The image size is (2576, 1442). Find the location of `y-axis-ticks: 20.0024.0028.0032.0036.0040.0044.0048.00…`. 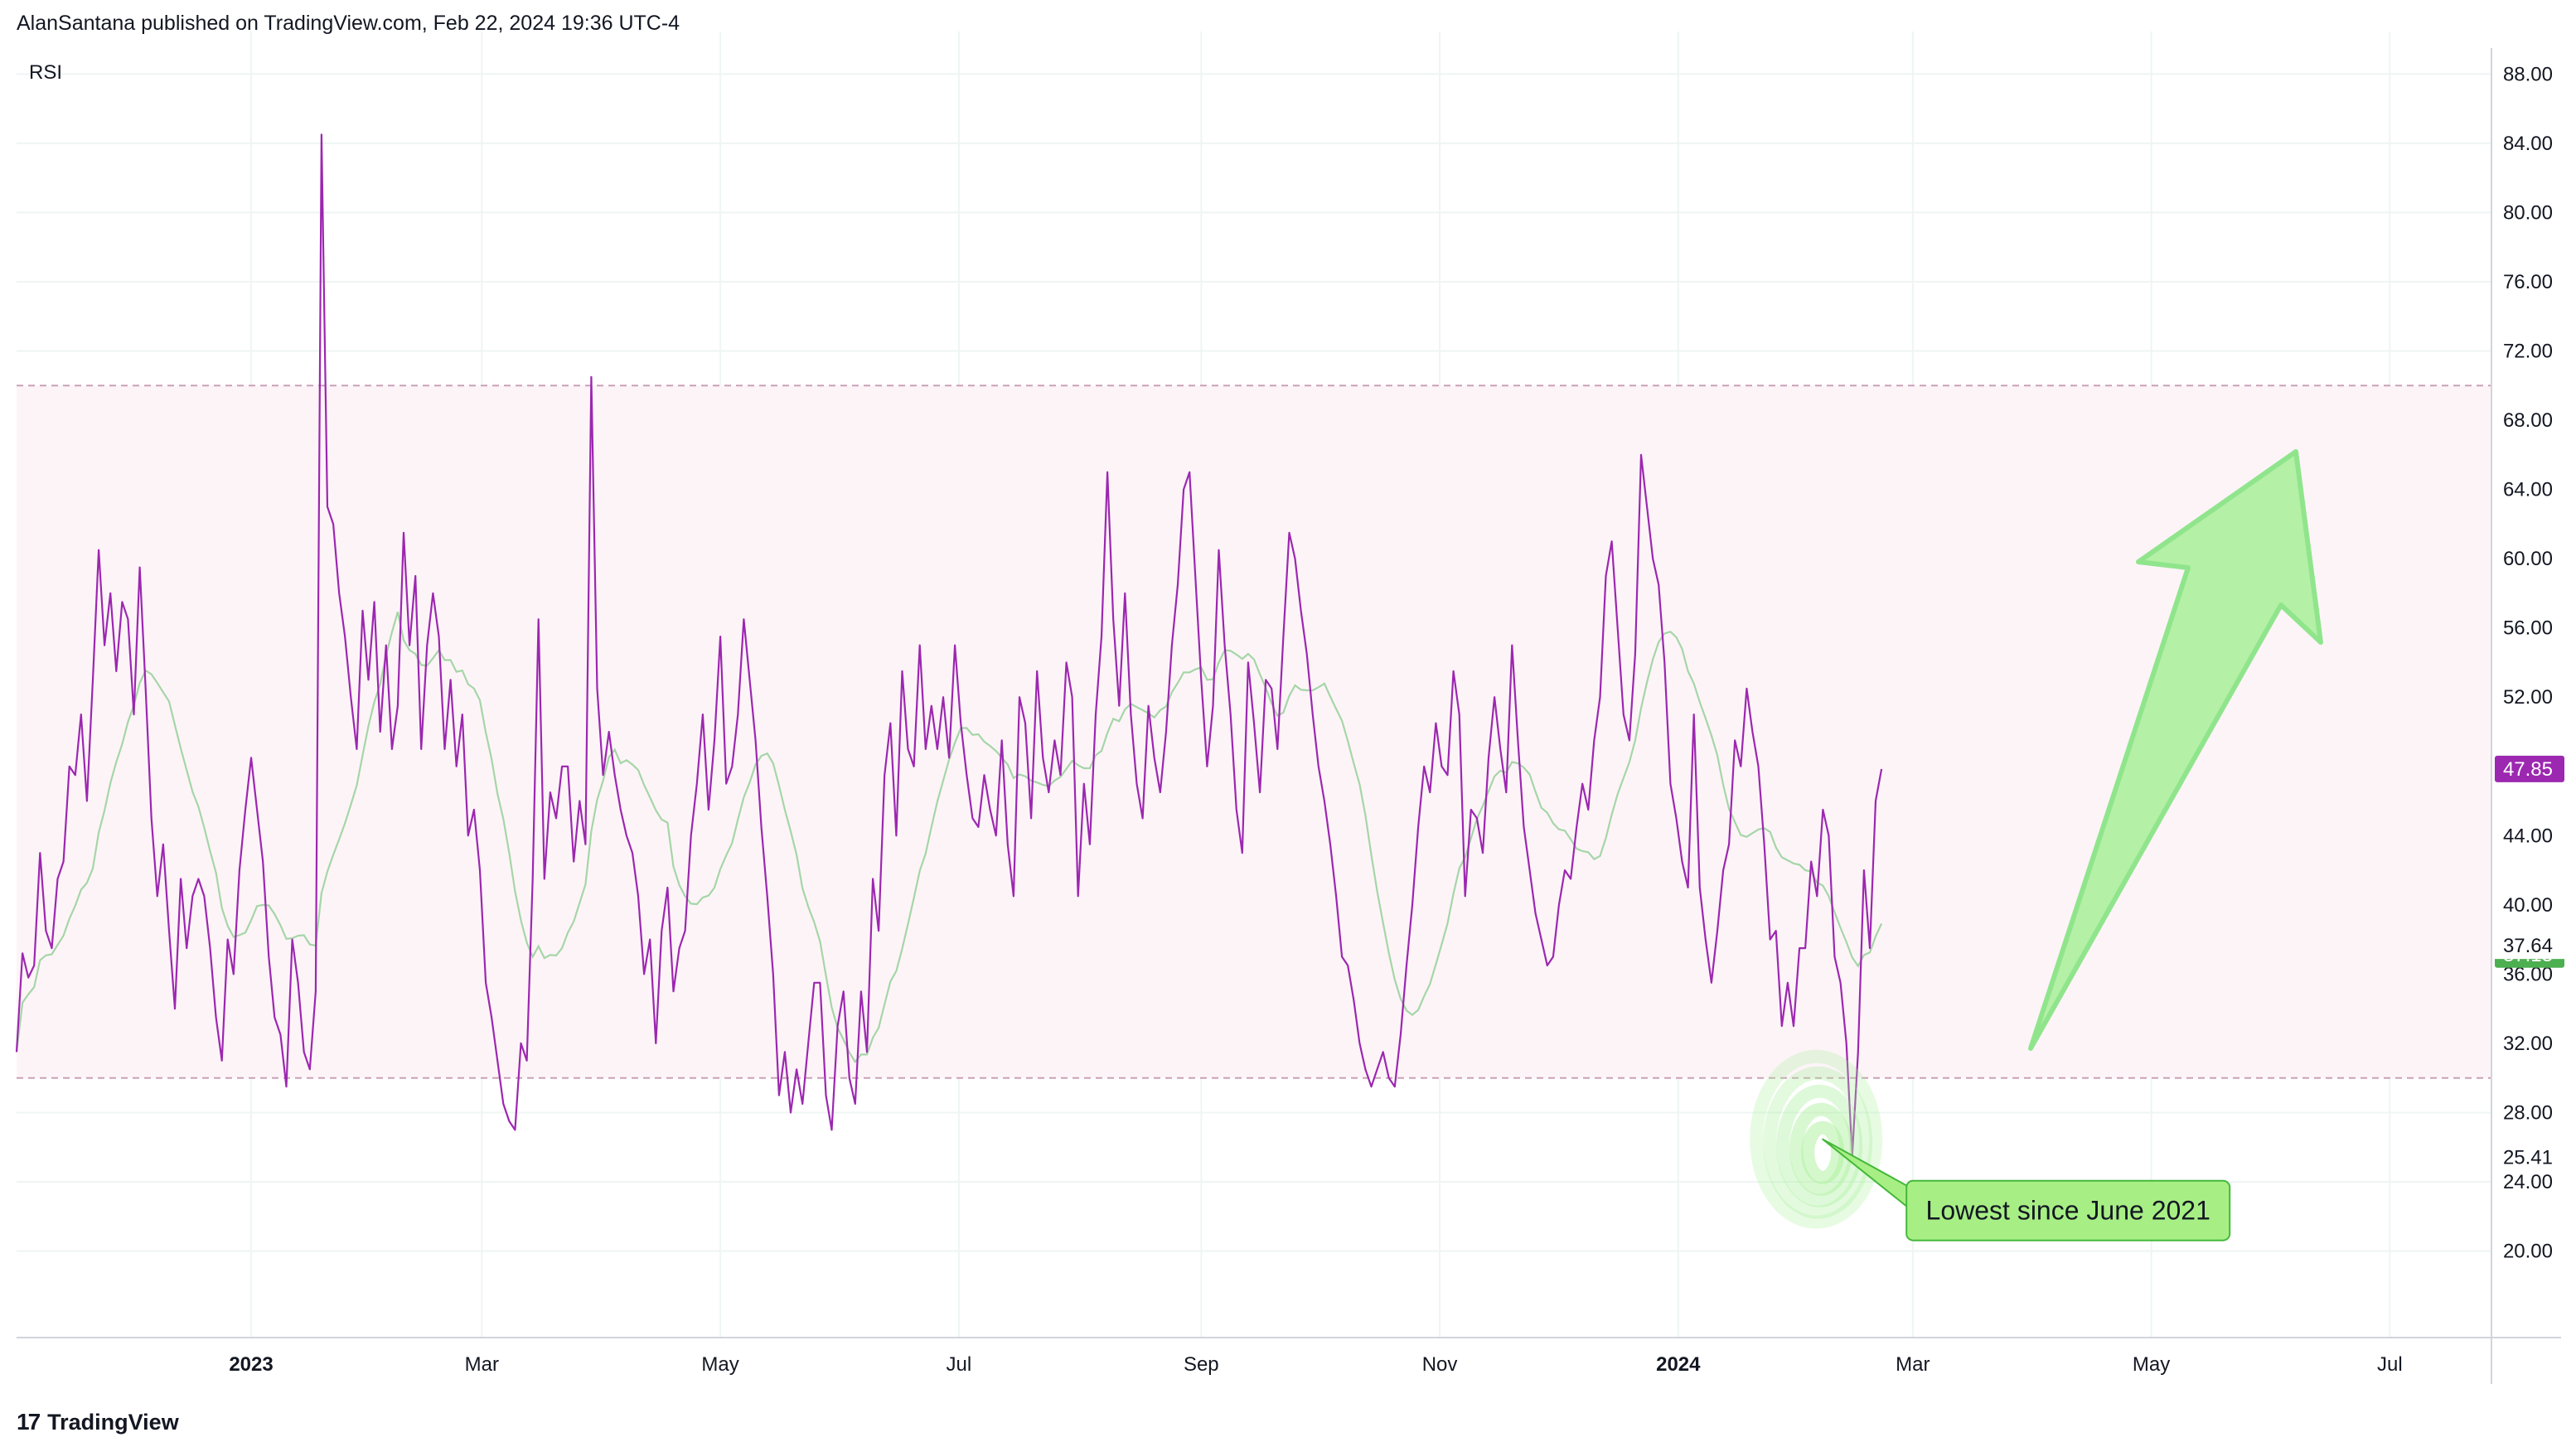

y-axis-ticks: 20.0024.0028.0032.0036.0040.0044.0048.00… is located at coordinates (2528, 662).